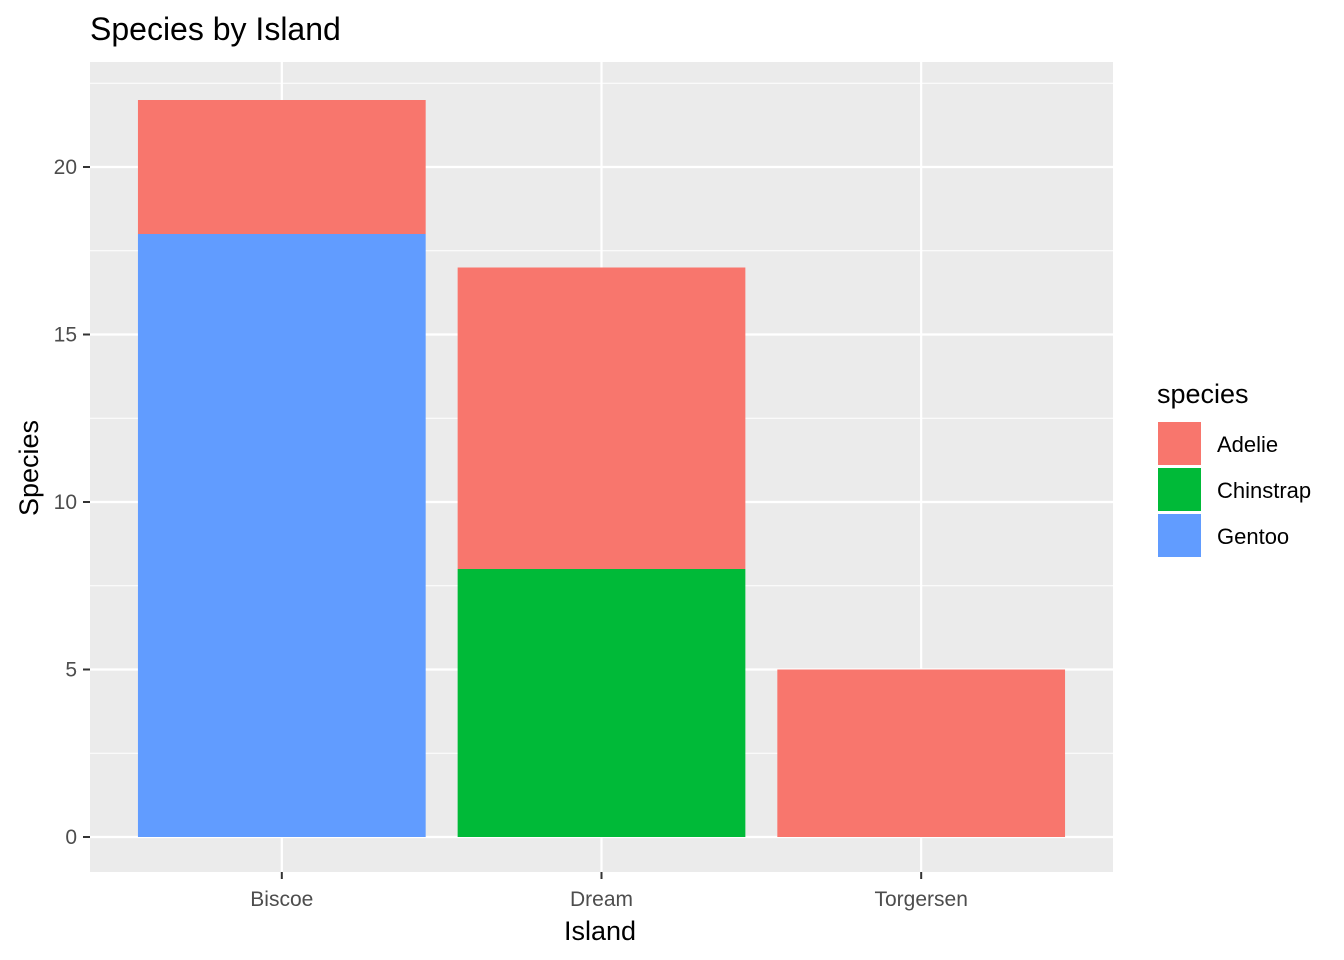 The height and width of the screenshot is (960, 1344). What do you see at coordinates (1264, 490) in the screenshot?
I see `legend-label-chinstrap: Chinstrap` at bounding box center [1264, 490].